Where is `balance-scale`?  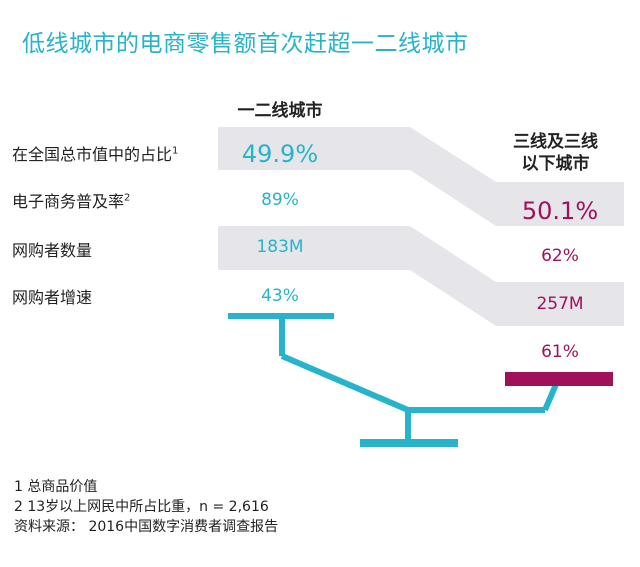
balance-scale is located at coordinates (420, 380).